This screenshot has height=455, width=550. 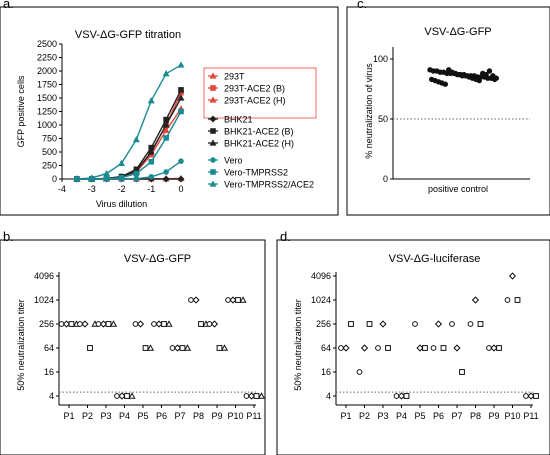 What do you see at coordinates (21, 111) in the screenshot?
I see `y-axis-title: GFP positive cells` at bounding box center [21, 111].